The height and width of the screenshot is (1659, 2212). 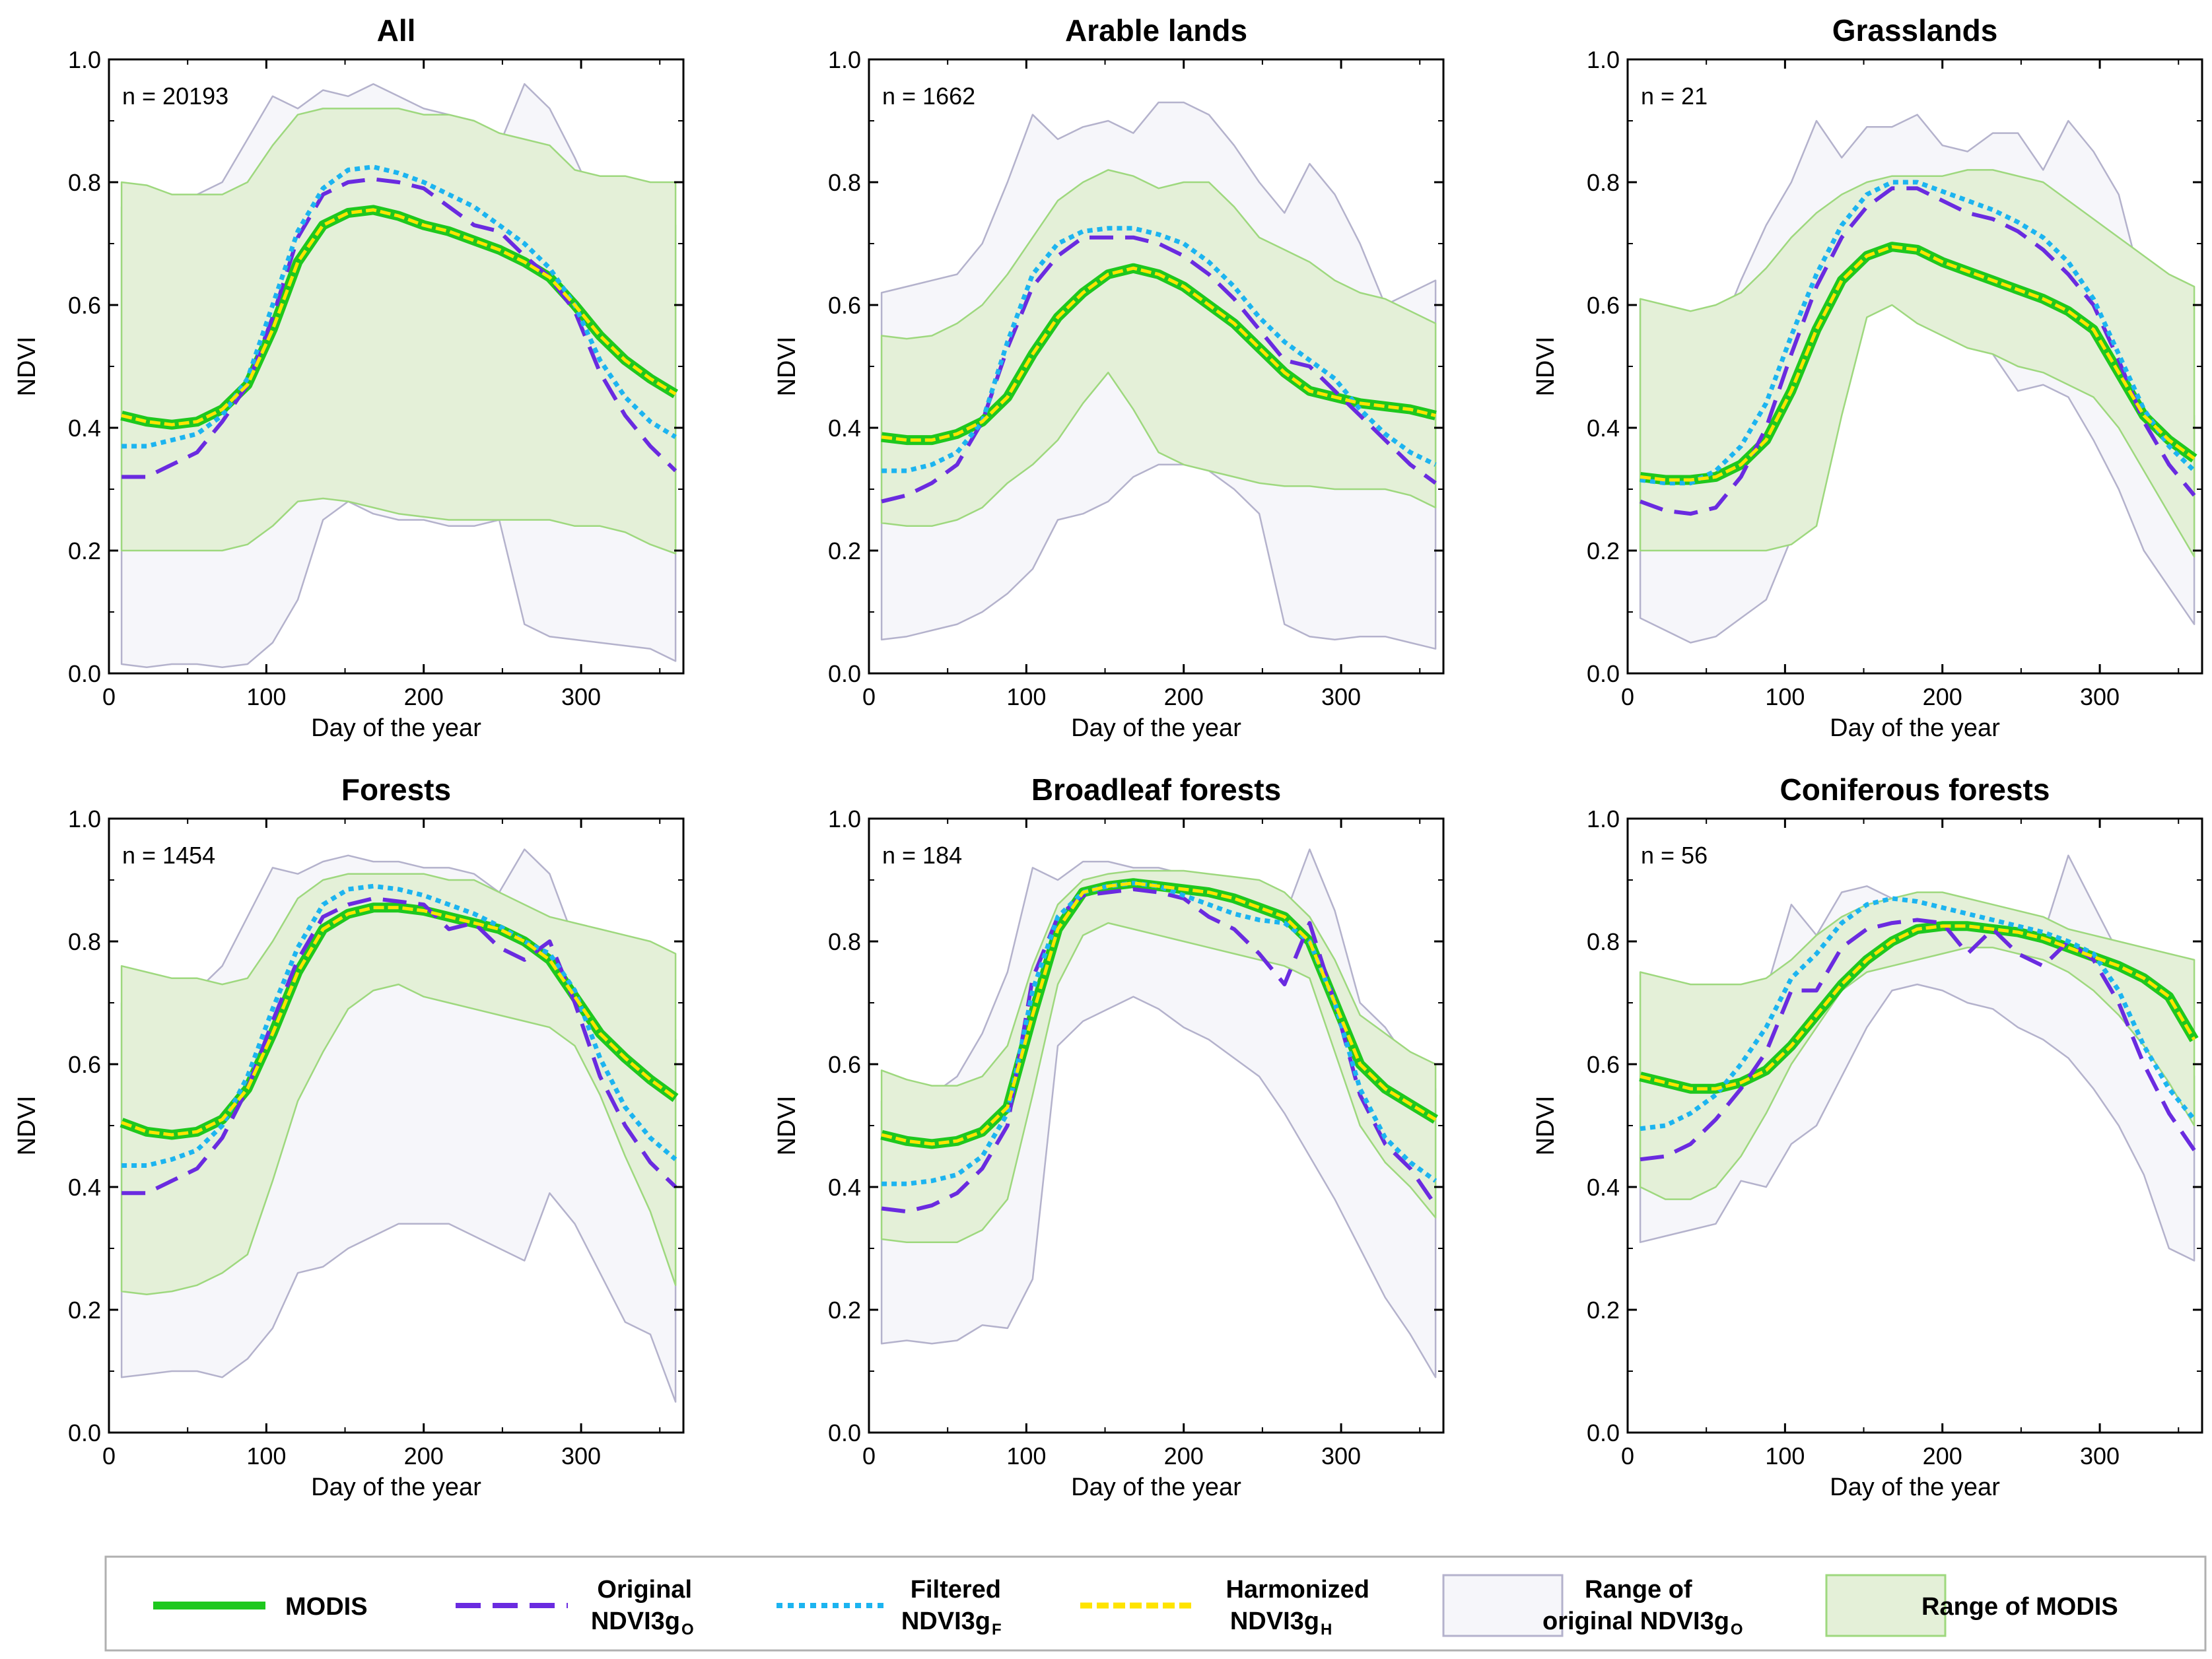 I want to click on legend-range-original-sub: O, so click(x=1737, y=1630).